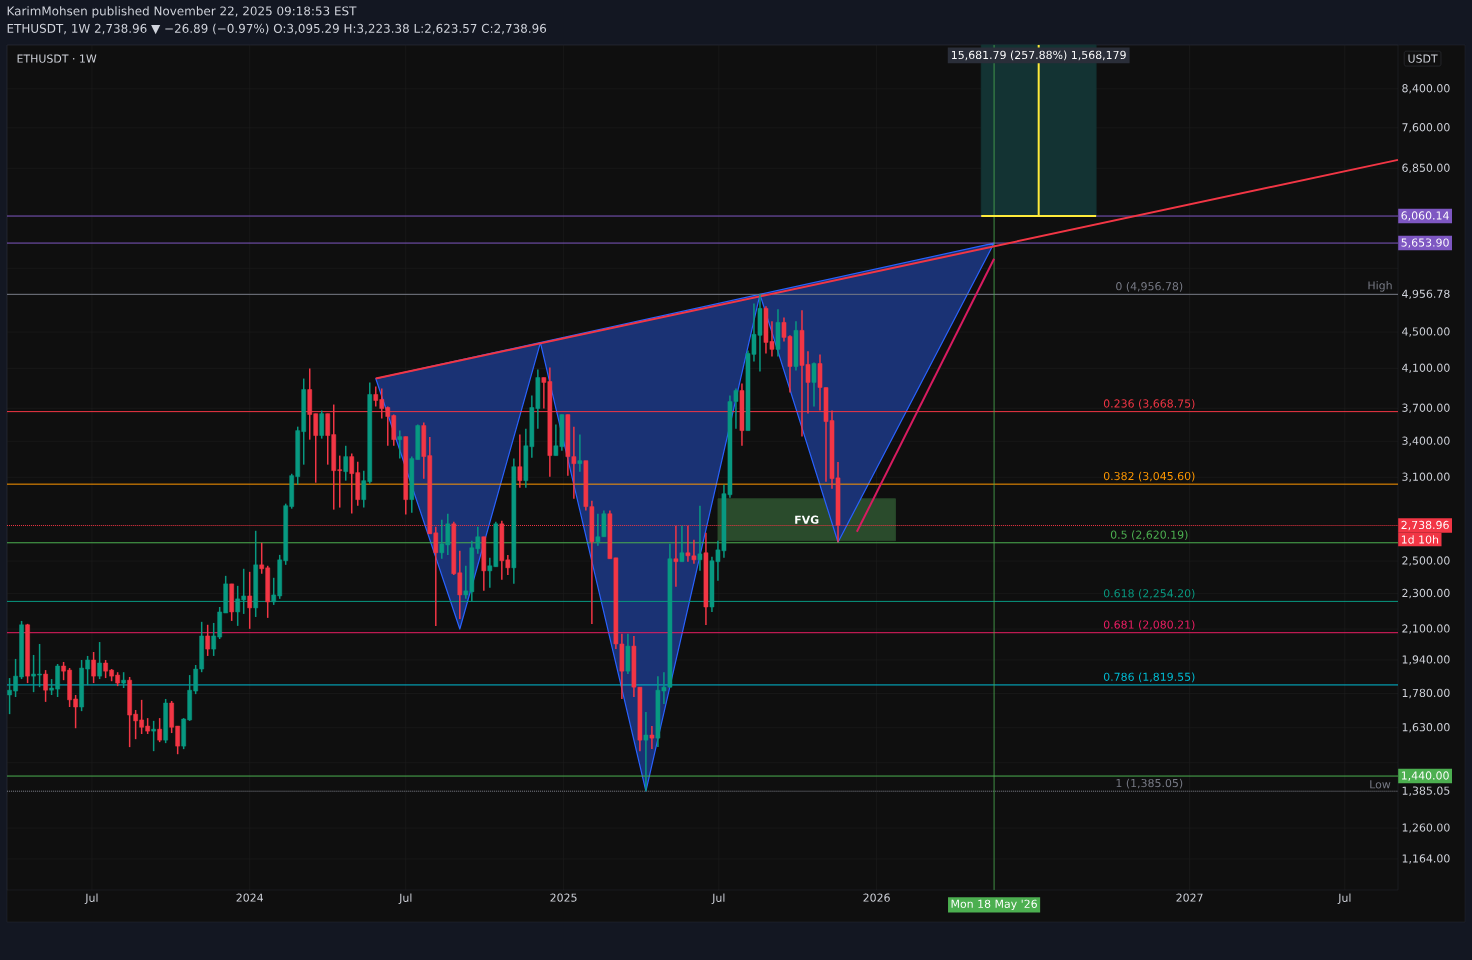 The height and width of the screenshot is (960, 1472). I want to click on y-tick-label: 2,100.00, so click(1426, 629).